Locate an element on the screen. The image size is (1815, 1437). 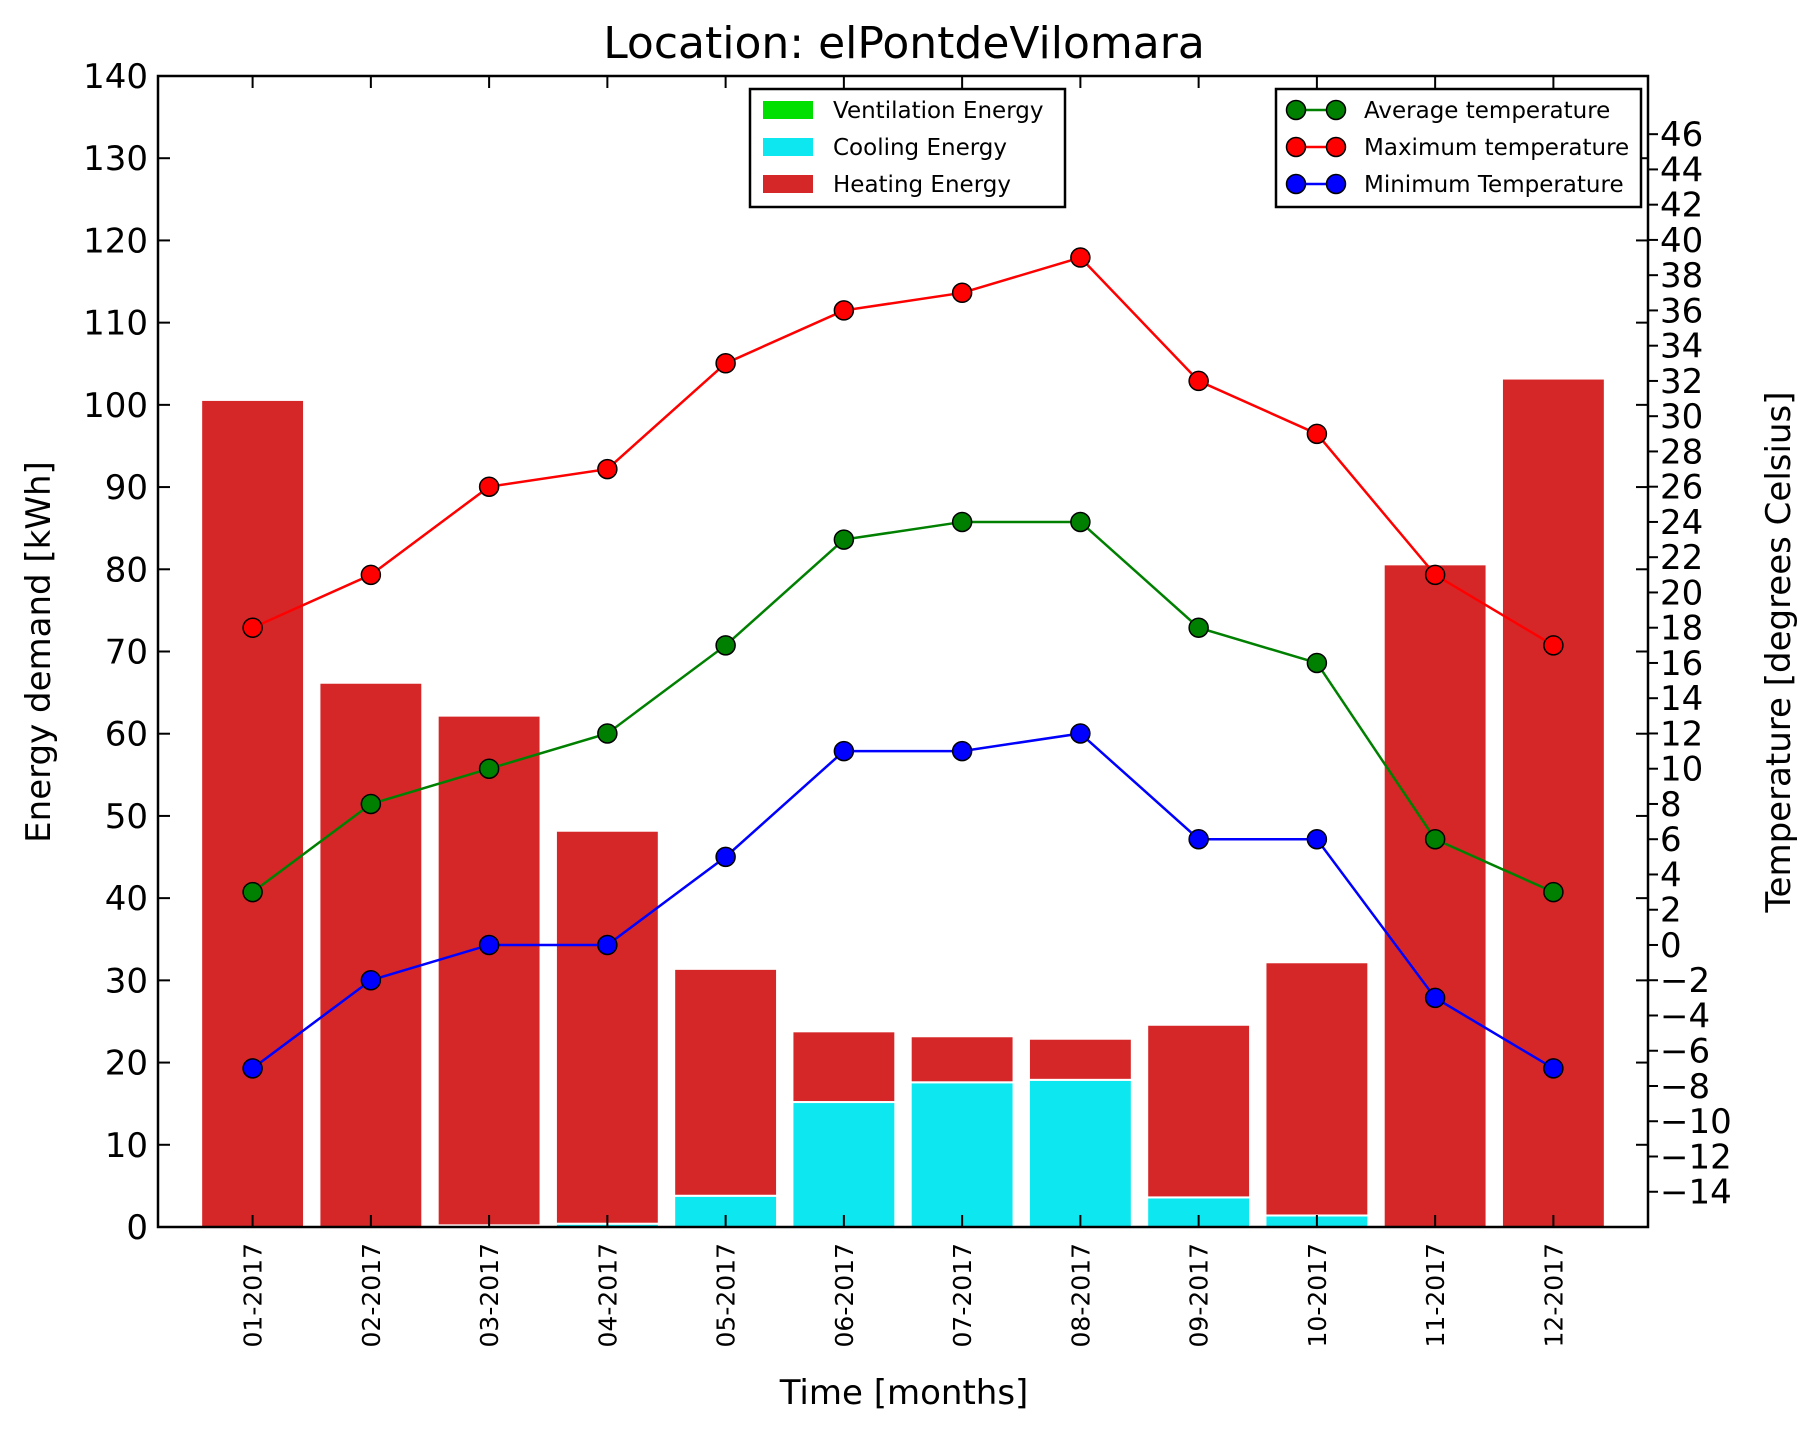
point-maximum-temperature-08-2017 is located at coordinates (1080, 257).